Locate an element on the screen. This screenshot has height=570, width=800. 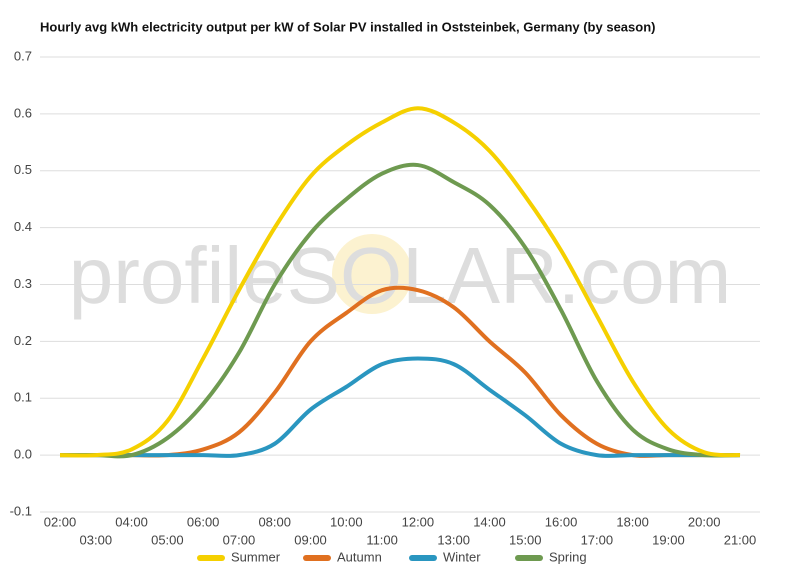
x-tick-label: 04:00 is located at coordinates (131, 521).